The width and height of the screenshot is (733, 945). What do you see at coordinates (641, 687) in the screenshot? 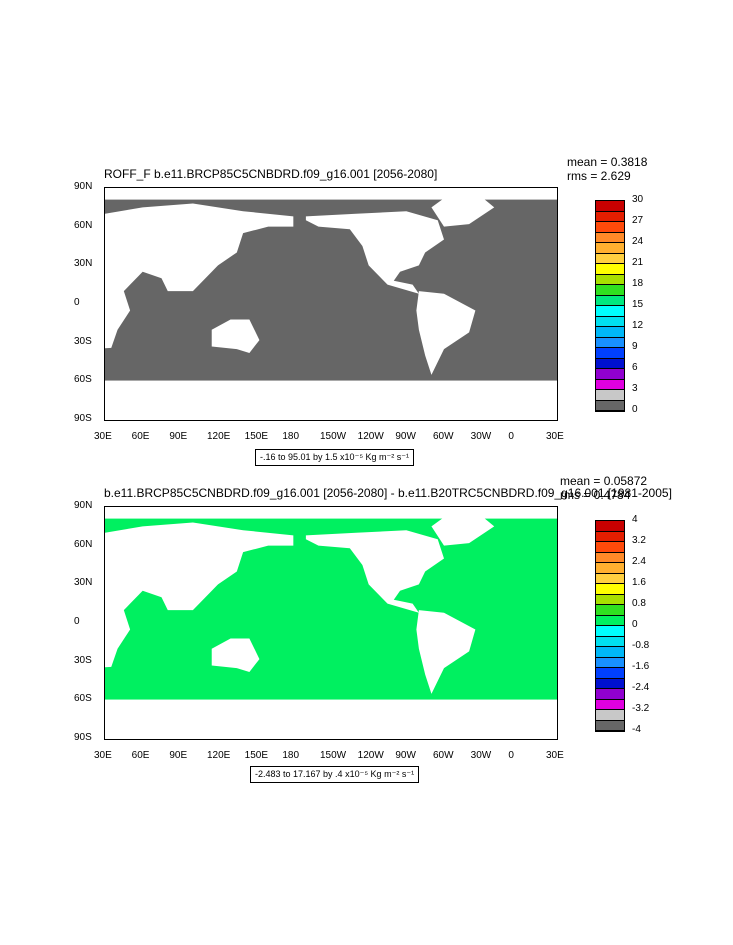
I see `colorbar-label: -2.4` at bounding box center [641, 687].